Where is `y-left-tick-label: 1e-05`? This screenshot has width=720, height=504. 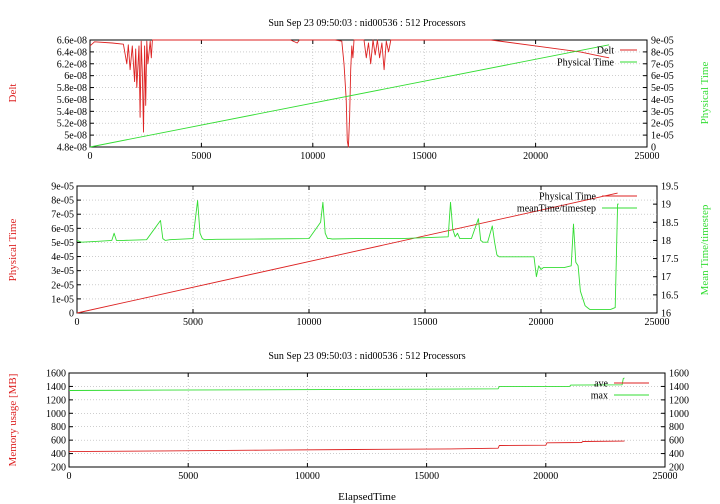
y-left-tick-label: 1e-05 is located at coordinates (62, 299).